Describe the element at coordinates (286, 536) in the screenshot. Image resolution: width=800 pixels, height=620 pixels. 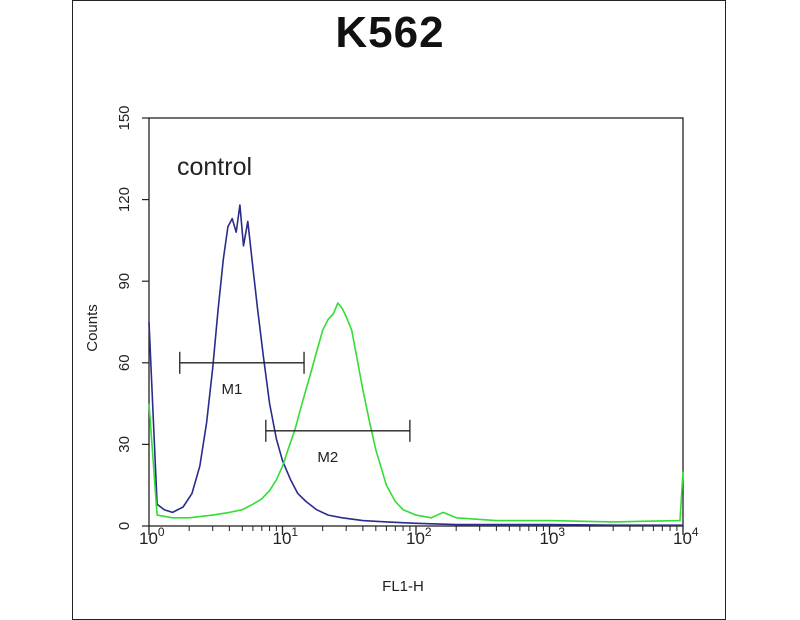
I see `x-tick-label: 10¹` at that location.